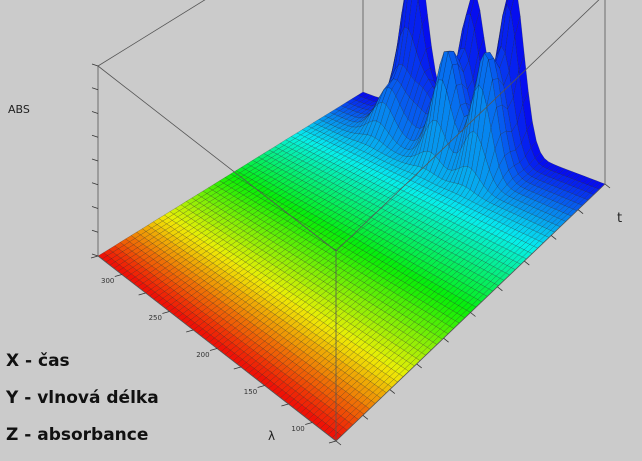  What do you see at coordinates (155, 318) in the screenshot?
I see `lambda-tick-label: 250` at bounding box center [155, 318].